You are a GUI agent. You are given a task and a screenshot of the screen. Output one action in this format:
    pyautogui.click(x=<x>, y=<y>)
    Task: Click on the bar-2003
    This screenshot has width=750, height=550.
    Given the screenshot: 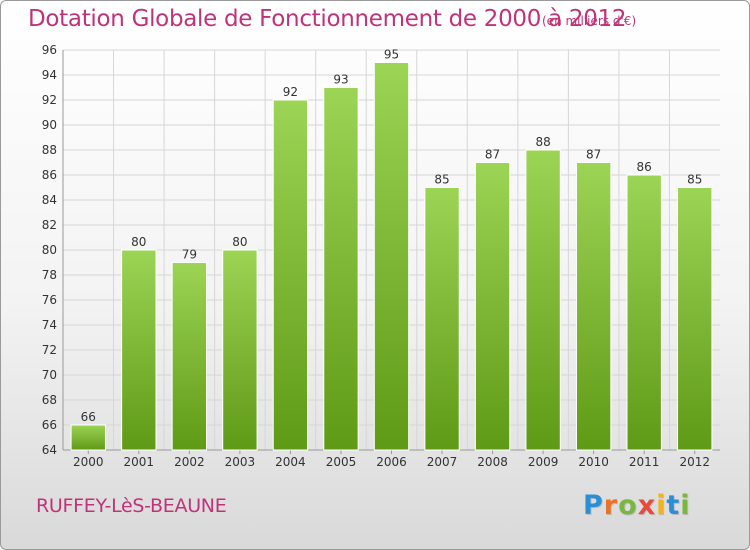 What is the action you would take?
    pyautogui.click(x=240, y=350)
    